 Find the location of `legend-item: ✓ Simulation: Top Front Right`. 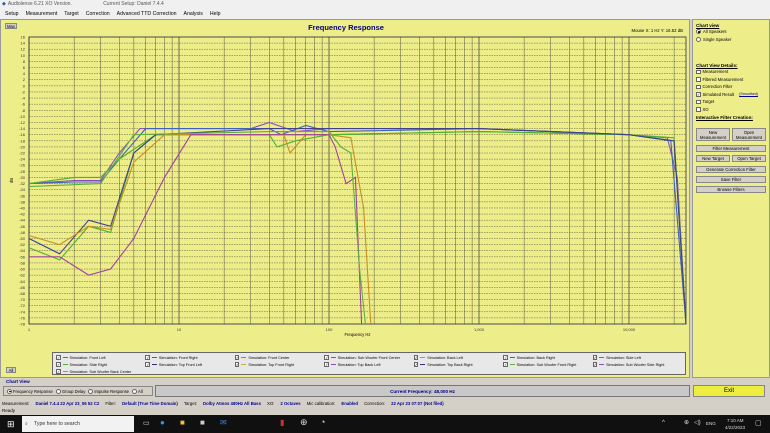

legend-item: ✓ Simulation: Top Front Right is located at coordinates (279, 364).